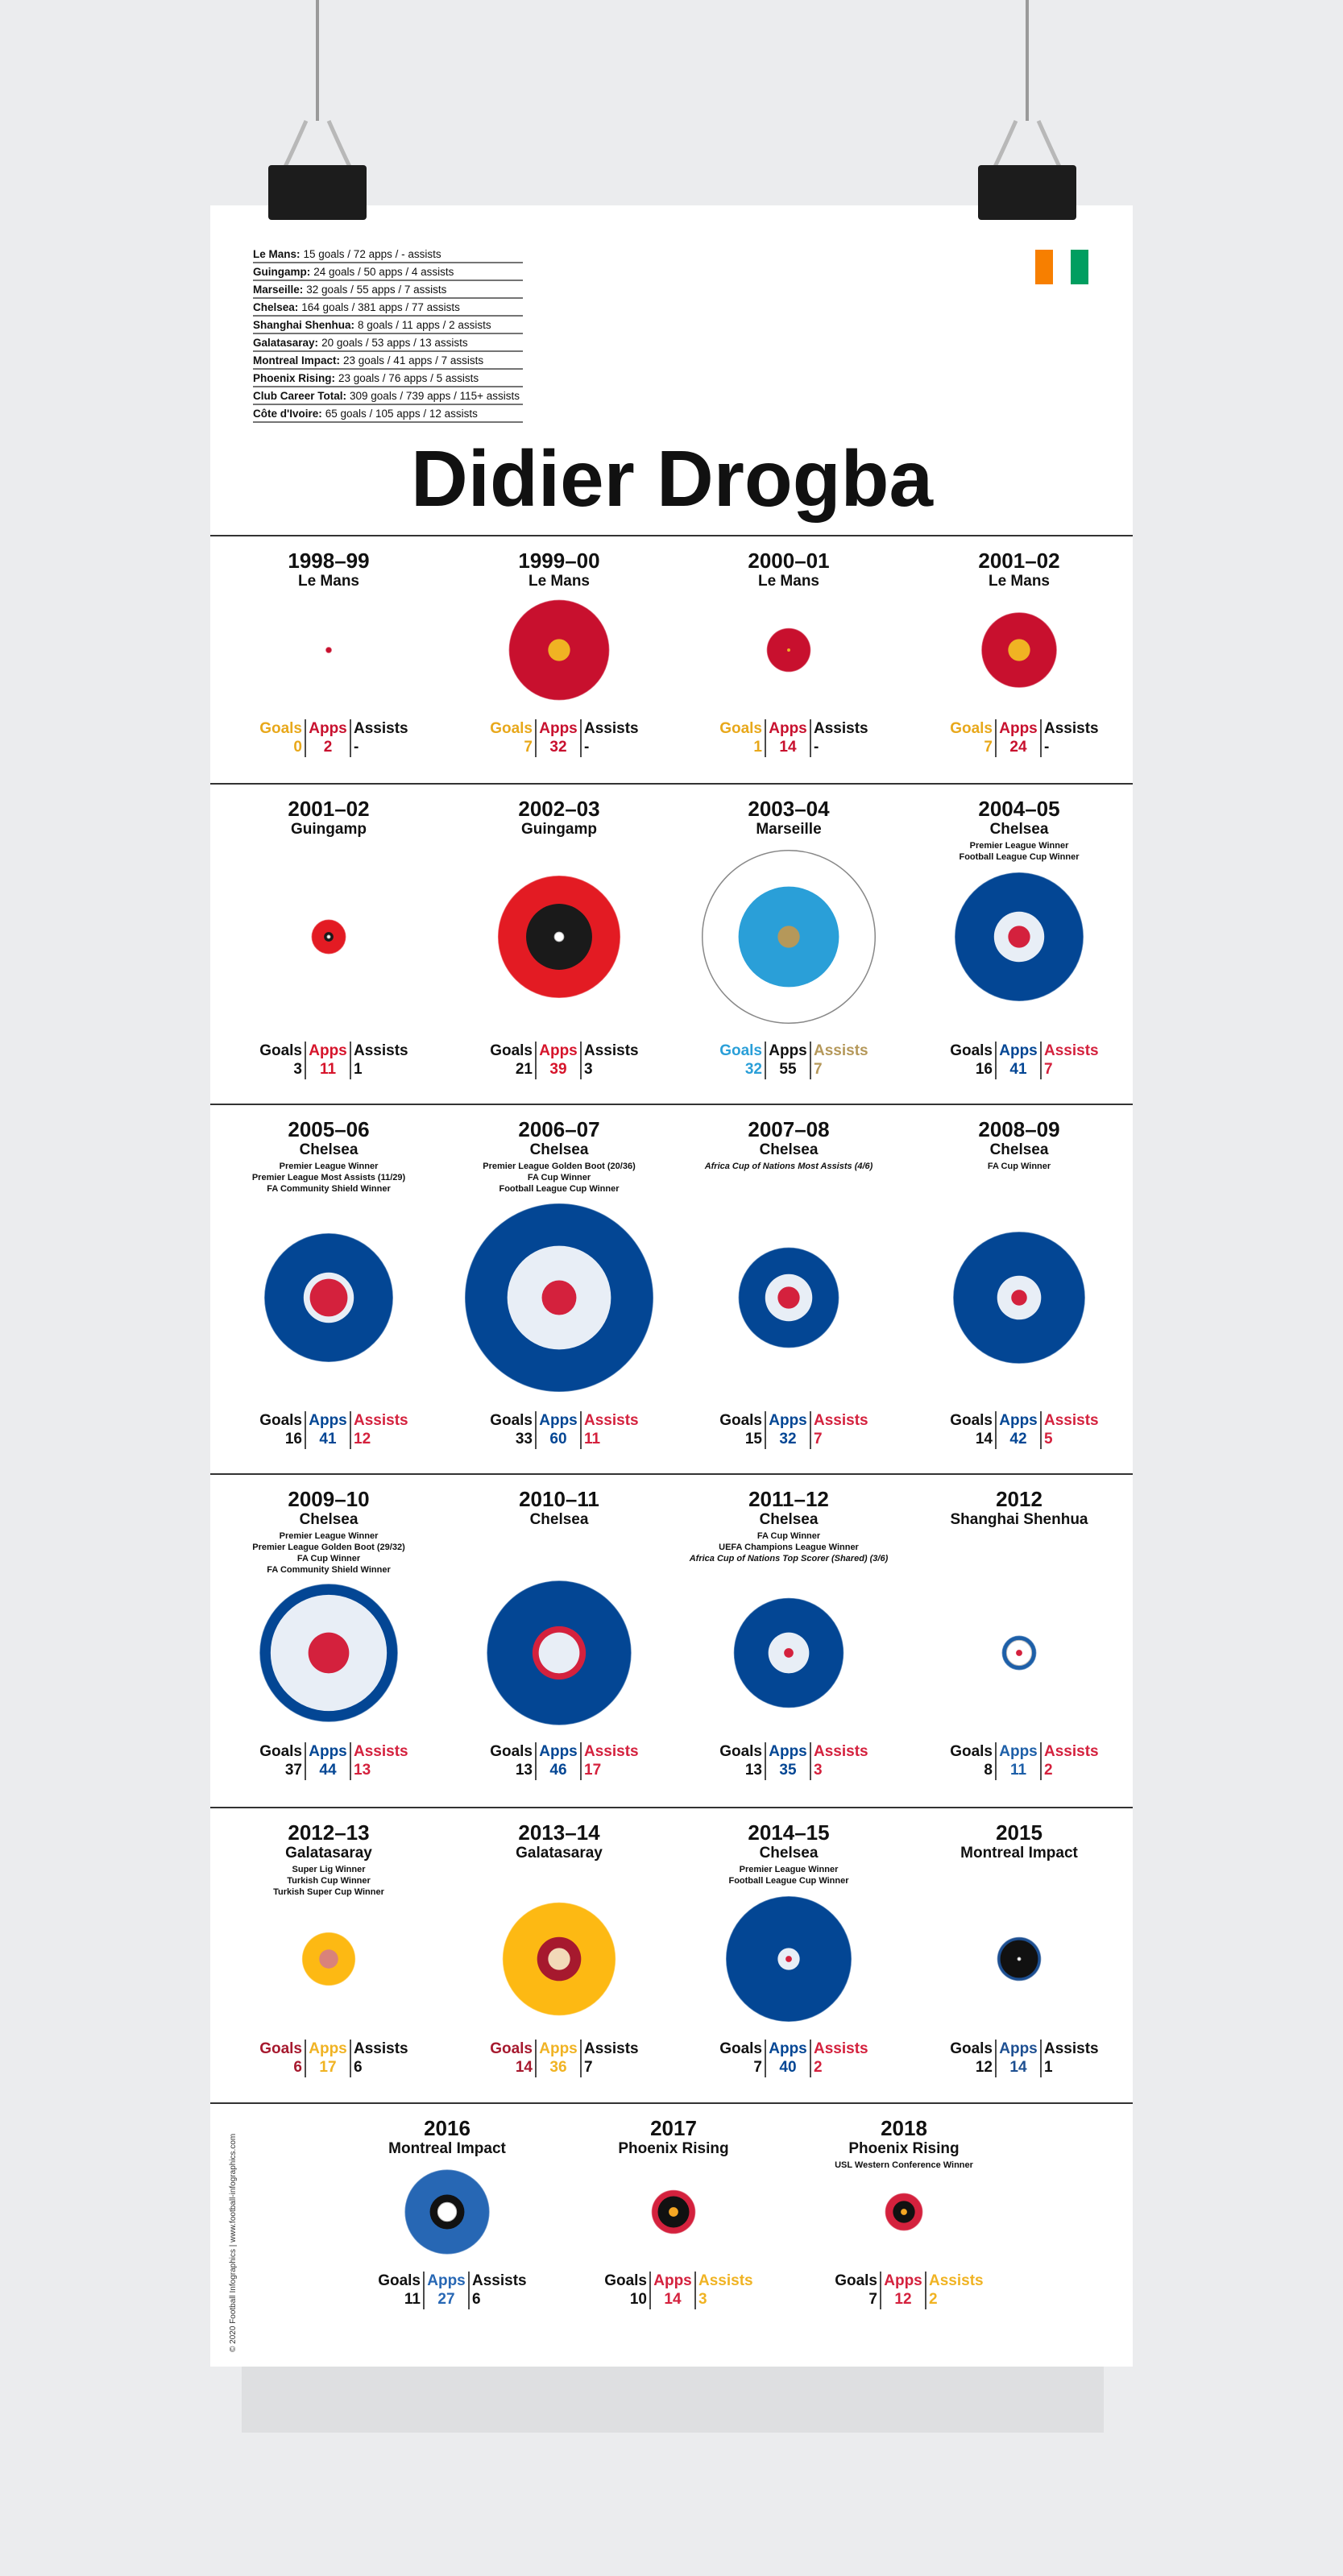 The image size is (1343, 2576). What do you see at coordinates (294, 378) in the screenshot?
I see `career-club: Phoenix Rising:` at bounding box center [294, 378].